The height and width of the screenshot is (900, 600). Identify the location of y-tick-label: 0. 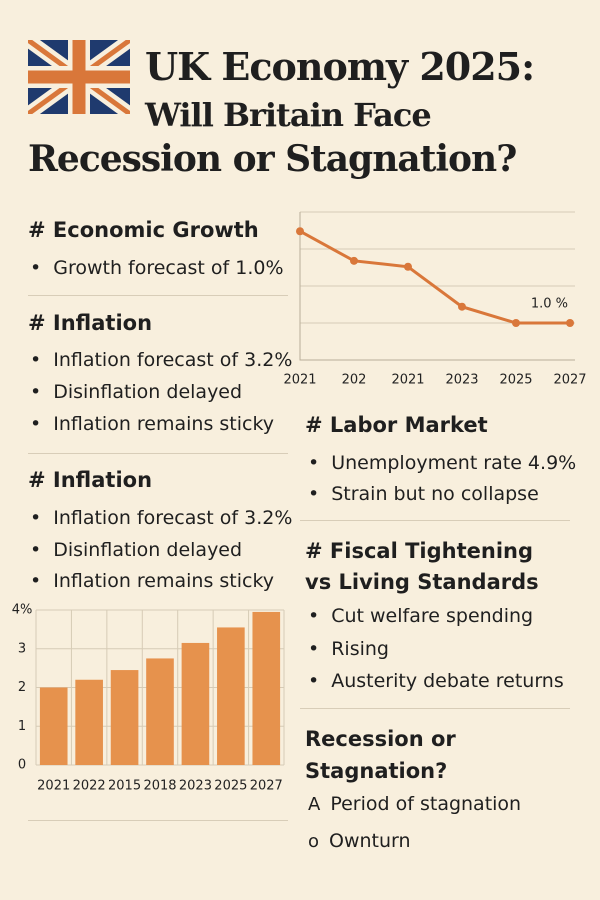
(22, 765).